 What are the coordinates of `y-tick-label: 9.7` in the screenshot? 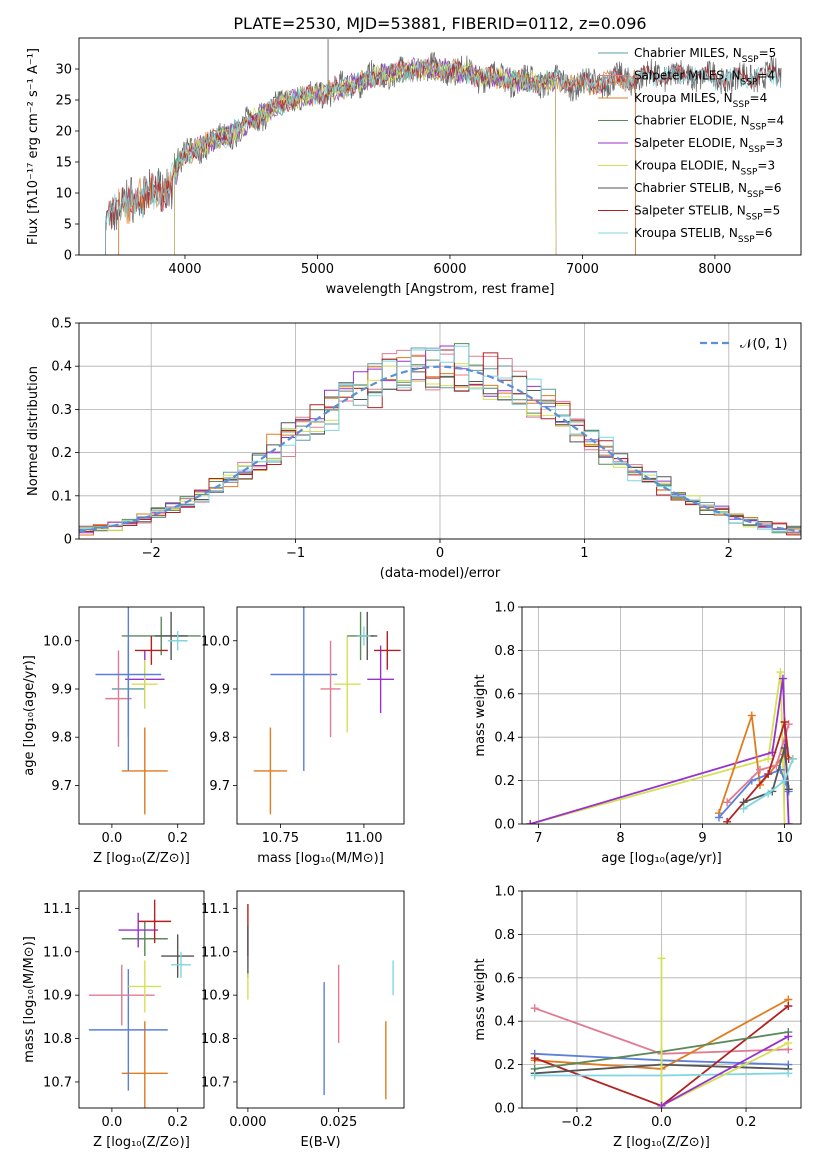 It's located at (61, 786).